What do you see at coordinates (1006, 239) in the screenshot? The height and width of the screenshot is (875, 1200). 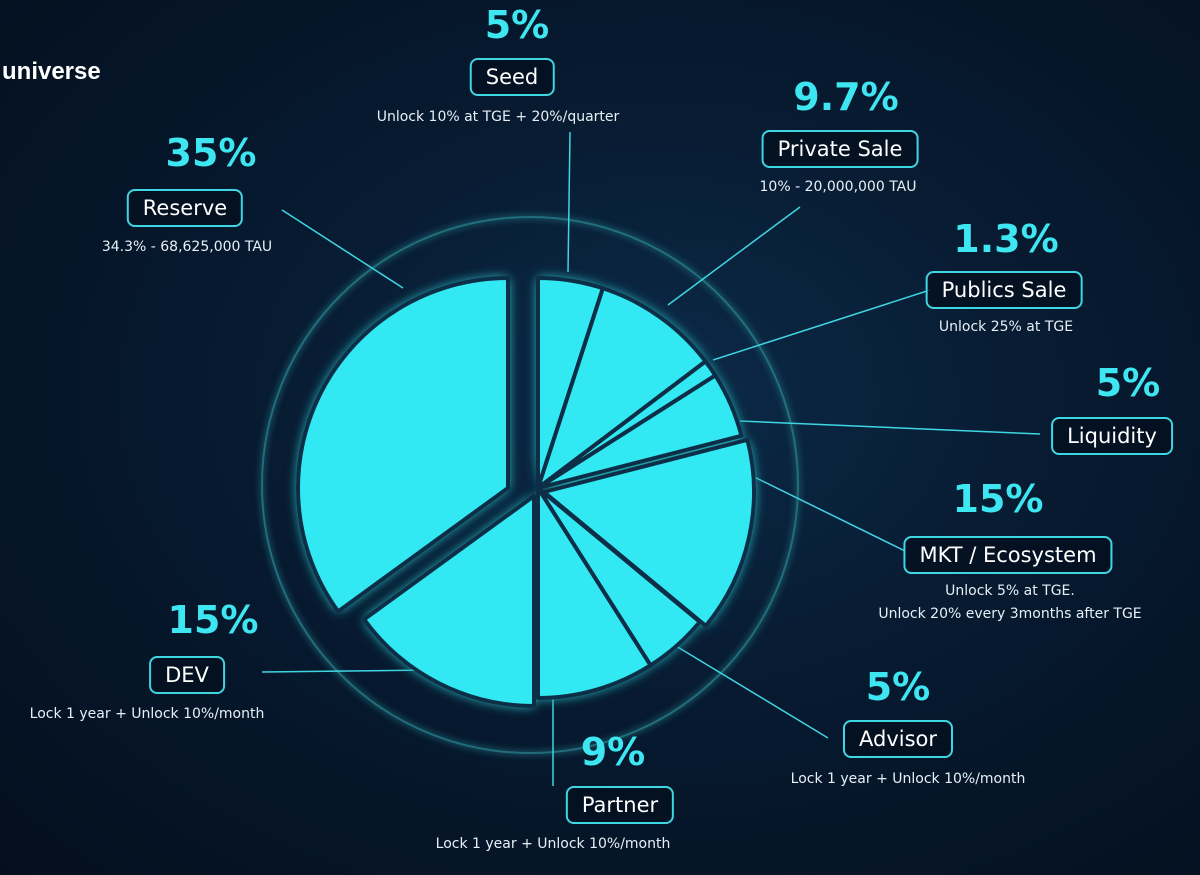 I see `data-label-percent-public: 1.3%` at bounding box center [1006, 239].